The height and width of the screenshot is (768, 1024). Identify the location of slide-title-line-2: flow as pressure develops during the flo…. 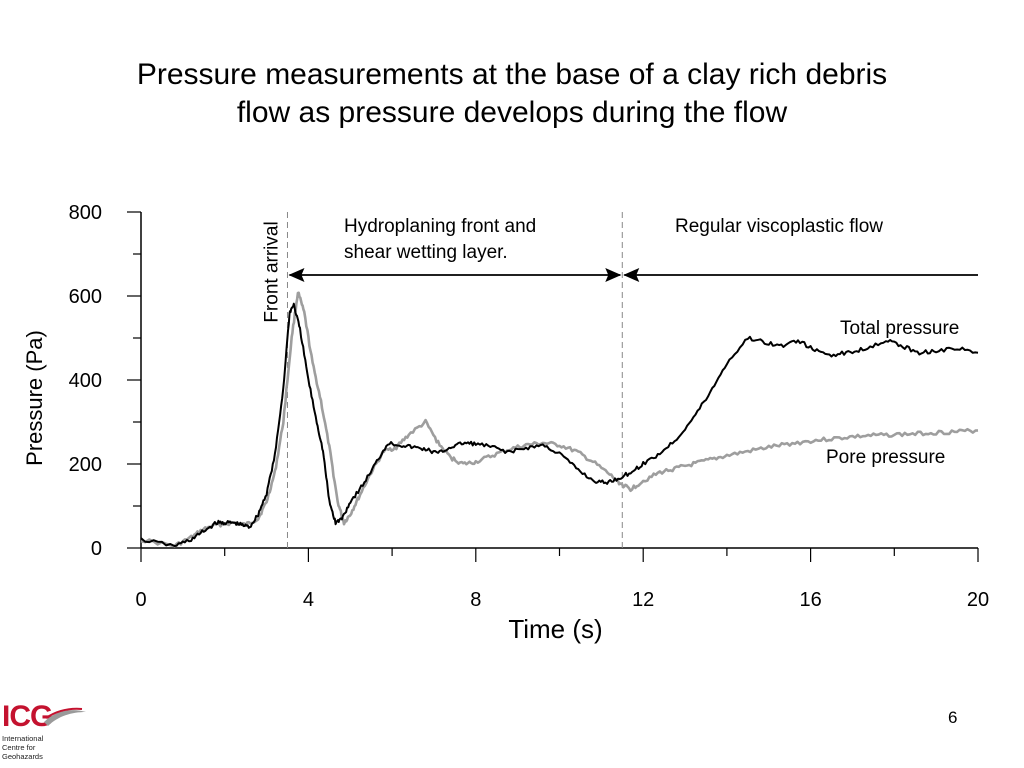
(512, 112).